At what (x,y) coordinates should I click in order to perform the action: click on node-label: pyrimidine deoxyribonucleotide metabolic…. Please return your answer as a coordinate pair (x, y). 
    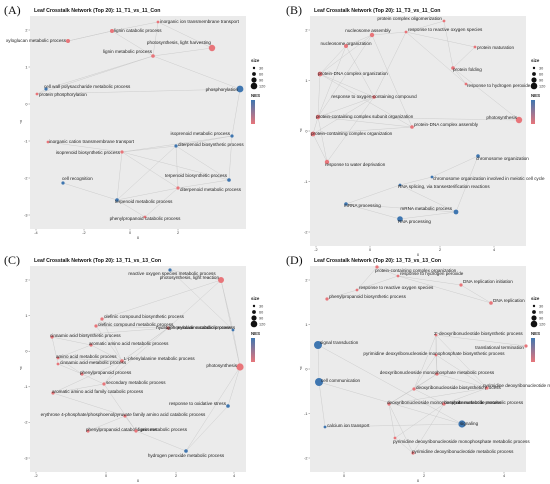
    Looking at the image, I should click on (516, 385).